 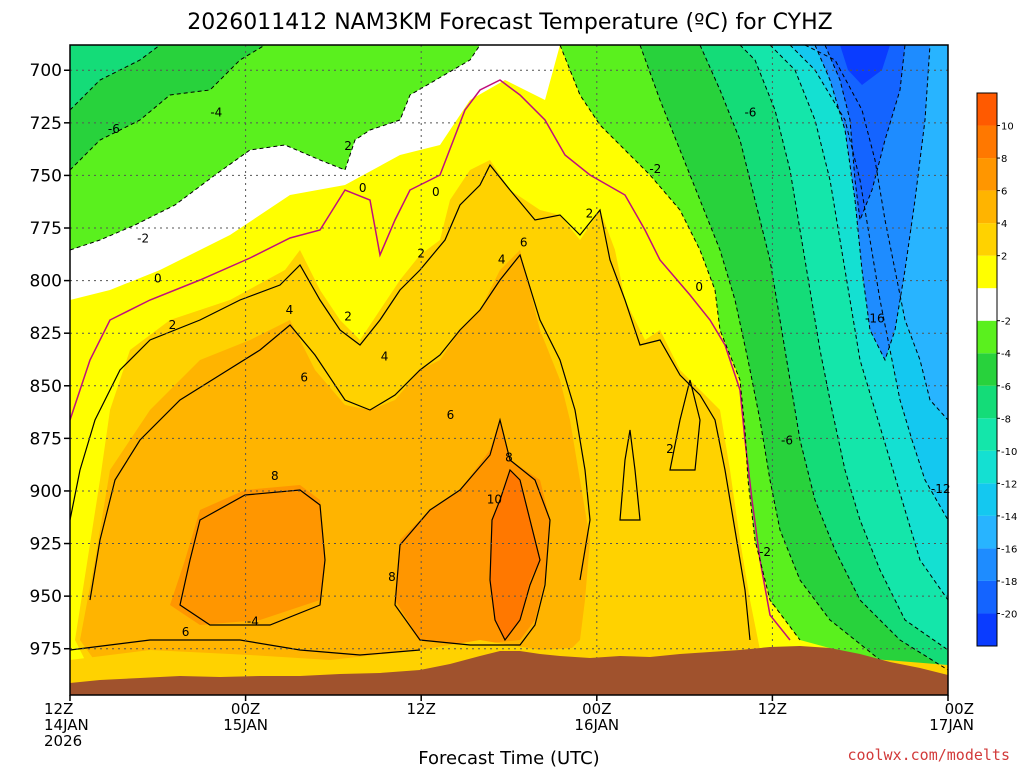 I want to click on y-tick-label: 850, so click(x=46, y=387).